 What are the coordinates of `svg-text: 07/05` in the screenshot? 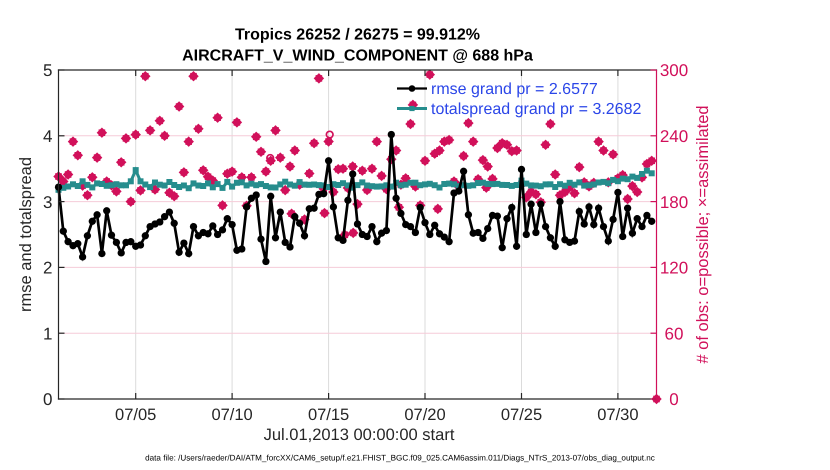 It's located at (135, 415).